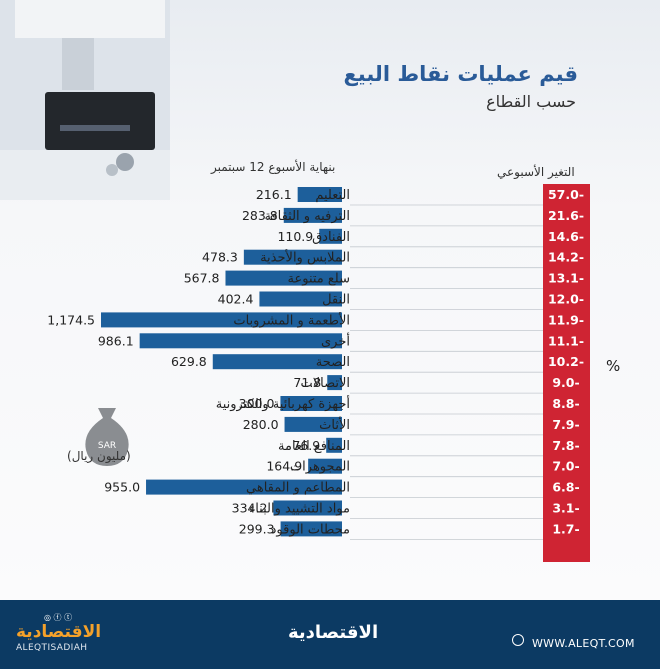 The width and height of the screenshot is (660, 669). What do you see at coordinates (336, 300) in the screenshot?
I see `category-label: النقل` at bounding box center [336, 300].